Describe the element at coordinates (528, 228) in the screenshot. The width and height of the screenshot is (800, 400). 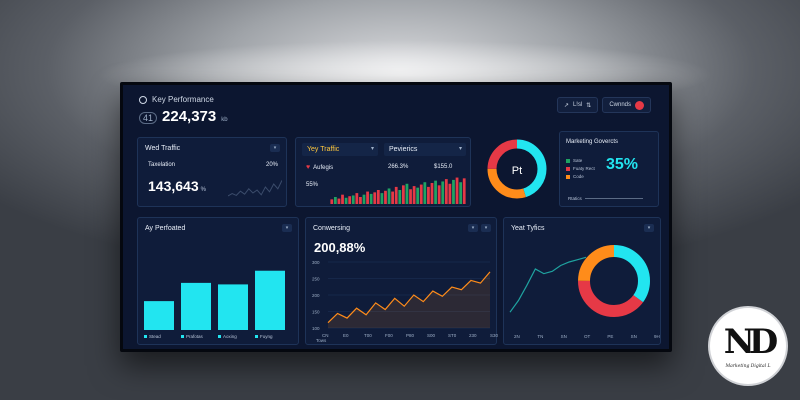
I see `yeat-tyfics-title: Yeat Tyfics` at that location.